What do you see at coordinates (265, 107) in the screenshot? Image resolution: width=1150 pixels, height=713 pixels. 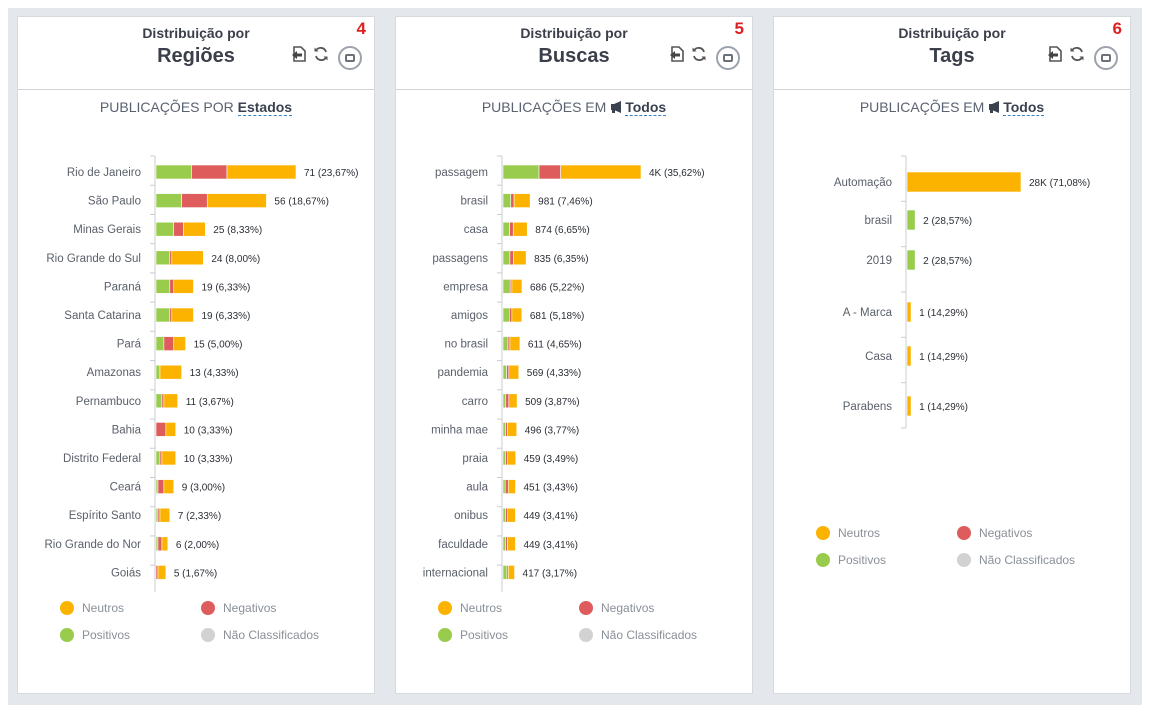 I see `subtitle-filter-link: Estados` at bounding box center [265, 107].